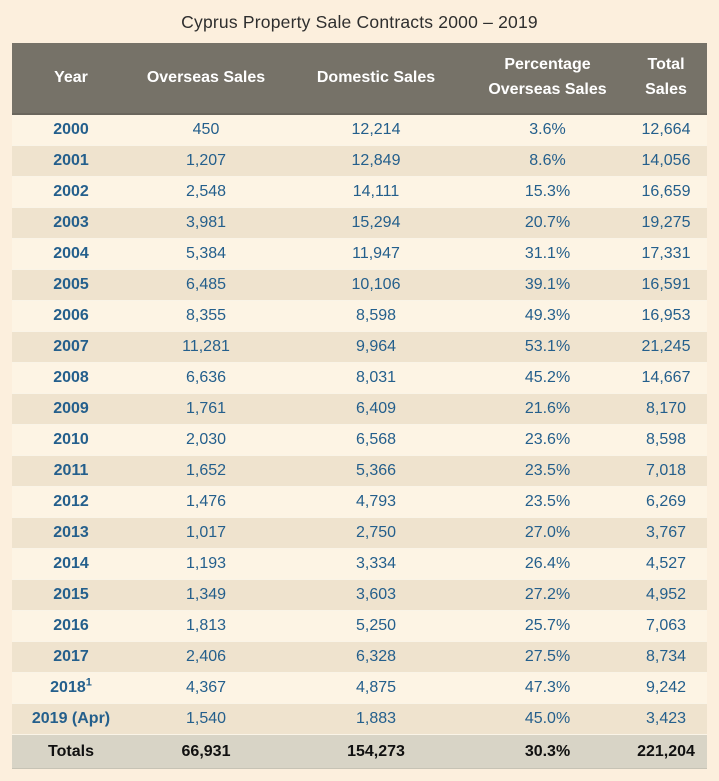 This screenshot has width=719, height=781. I want to click on domestic-sales-cell: 8,031, so click(376, 378).